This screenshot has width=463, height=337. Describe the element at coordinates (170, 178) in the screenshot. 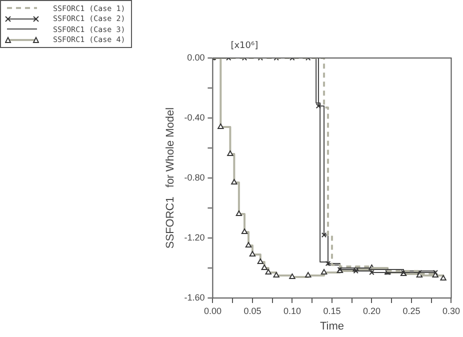

I see `y-axis-title: SSFORC1 for Whole Model` at that location.